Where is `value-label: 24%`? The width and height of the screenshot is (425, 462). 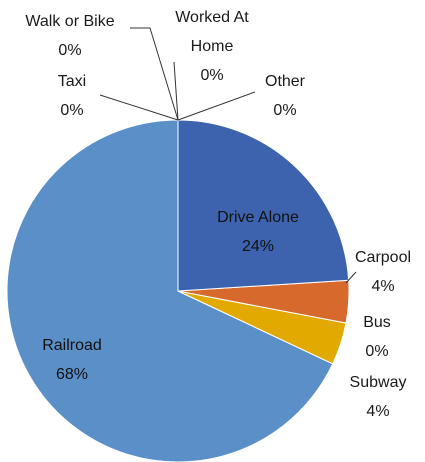 value-label: 24% is located at coordinates (258, 246).